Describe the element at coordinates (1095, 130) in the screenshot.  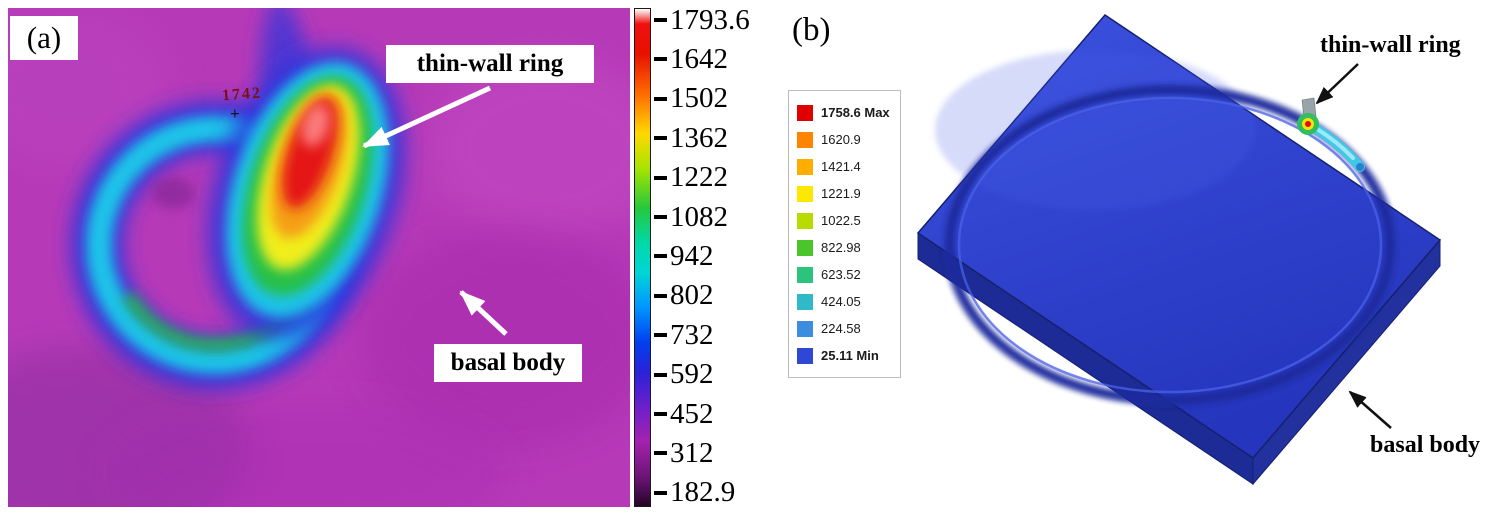
I see `plate-sheen` at that location.